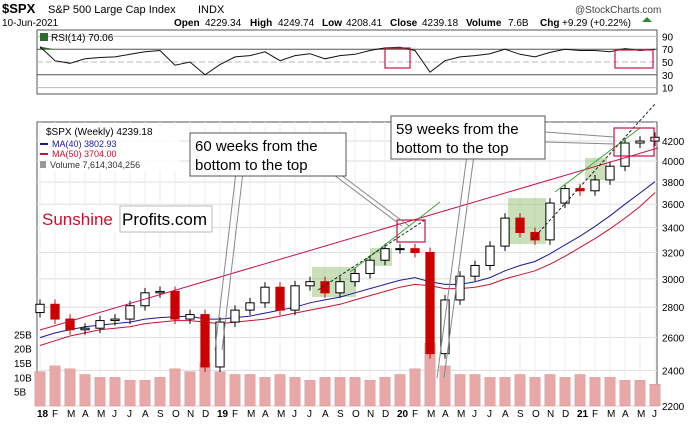 This screenshot has height=426, width=700. I want to click on rsi-line, so click(347, 61).